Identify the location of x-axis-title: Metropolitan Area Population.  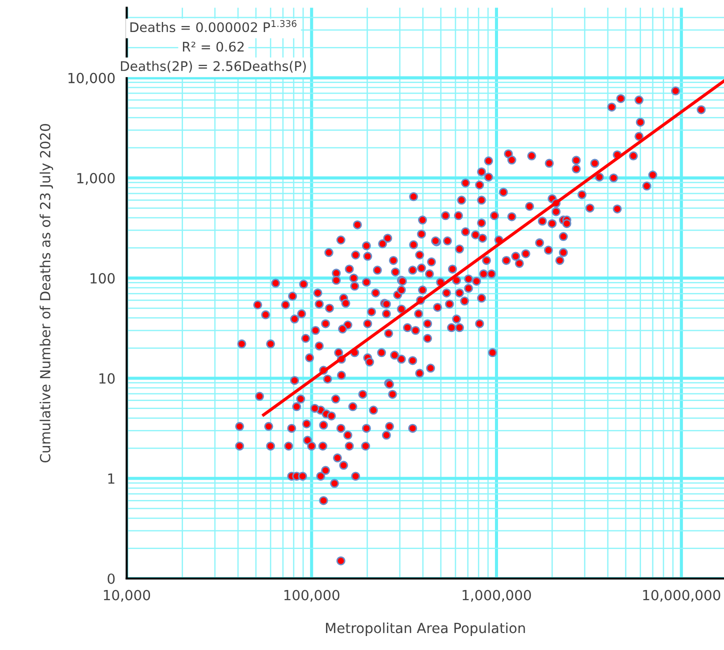
(425, 629).